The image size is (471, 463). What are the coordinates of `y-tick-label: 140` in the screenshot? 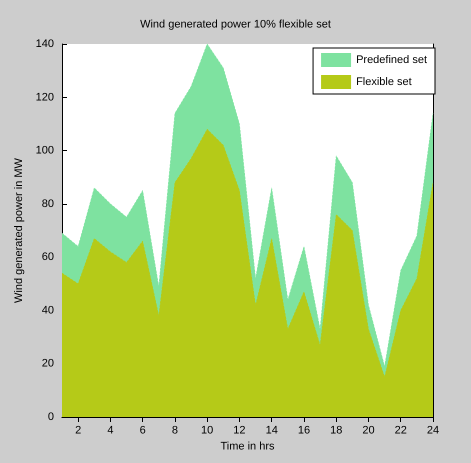 It's located at (45, 44).